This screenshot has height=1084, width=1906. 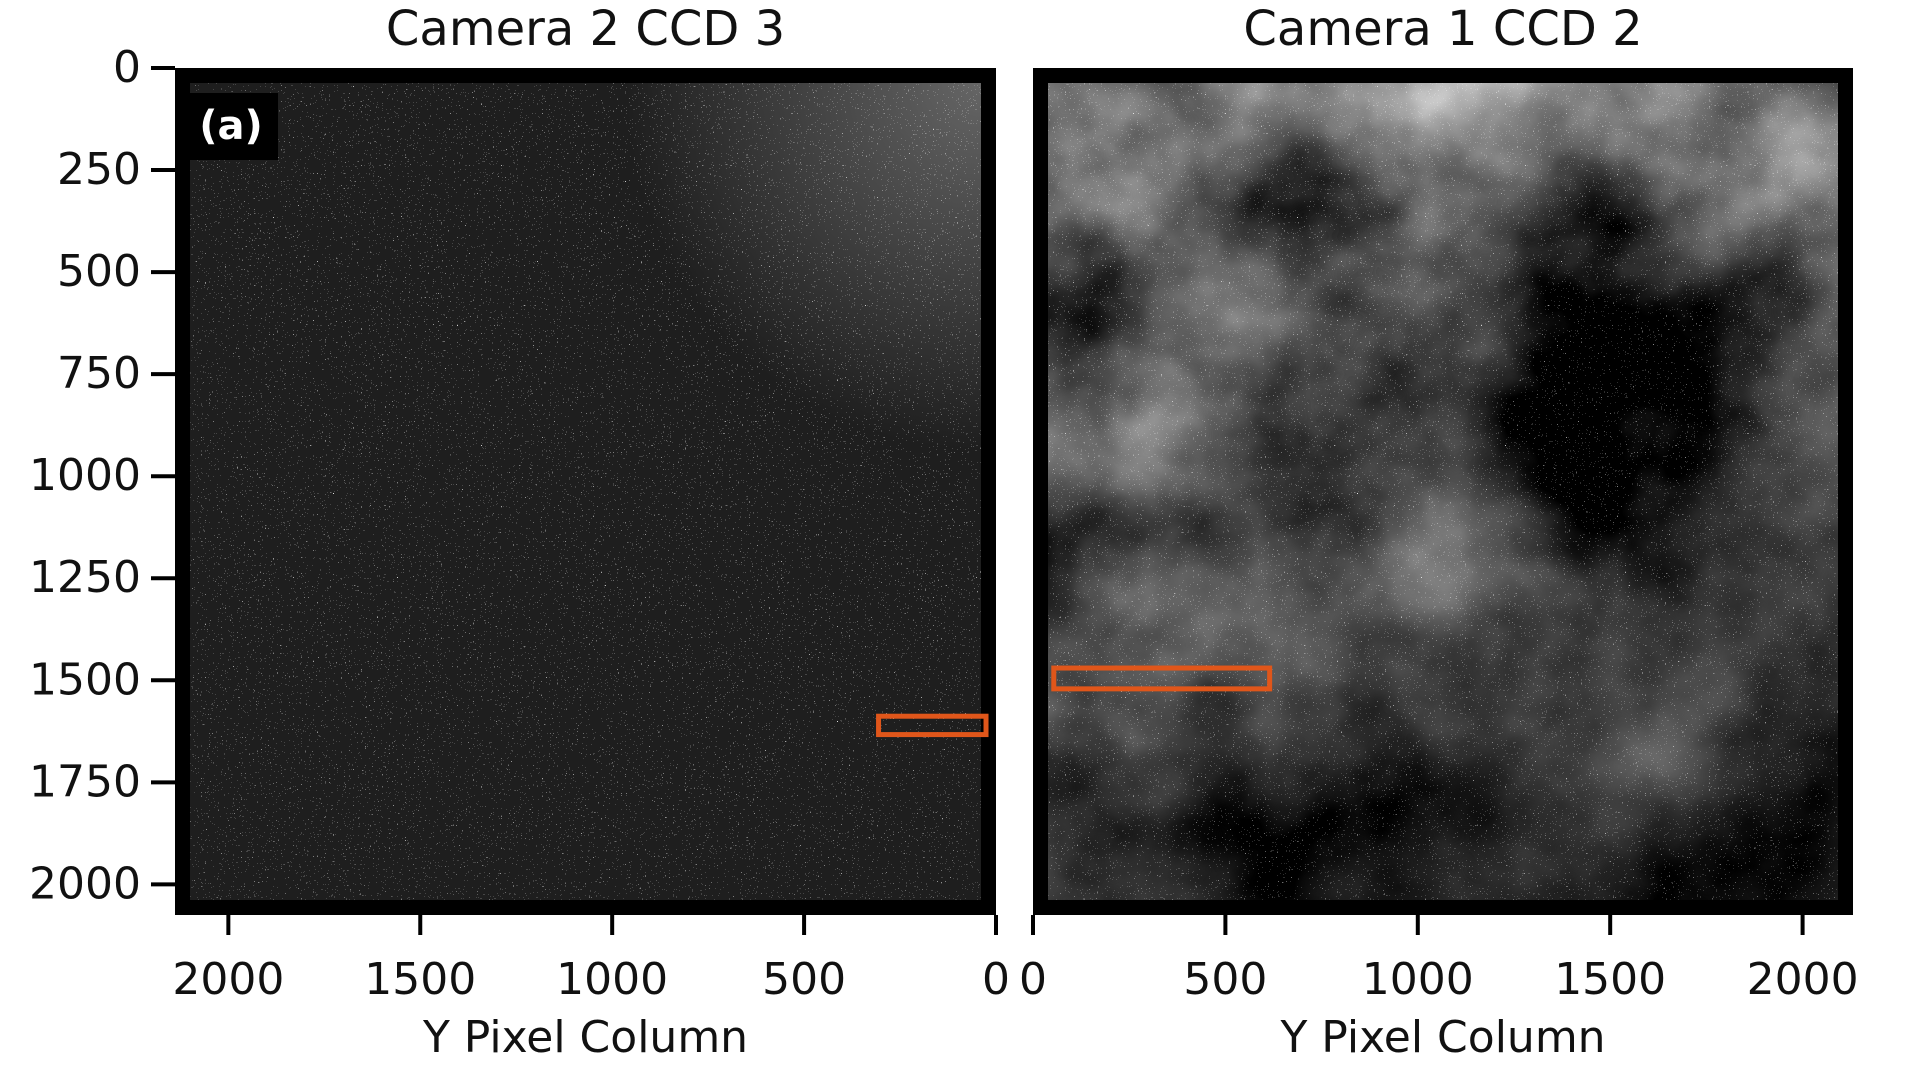 What do you see at coordinates (585, 29) in the screenshot?
I see `panel-title: Camera 2 CCD 3` at bounding box center [585, 29].